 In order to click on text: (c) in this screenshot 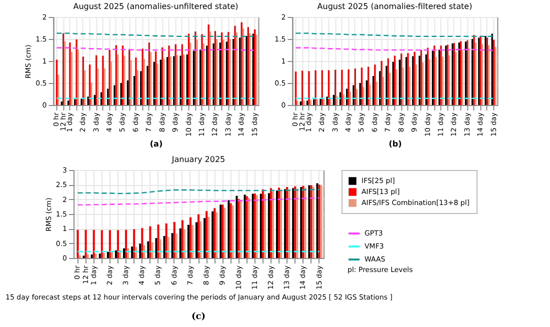, I will do `click(199, 317)`.